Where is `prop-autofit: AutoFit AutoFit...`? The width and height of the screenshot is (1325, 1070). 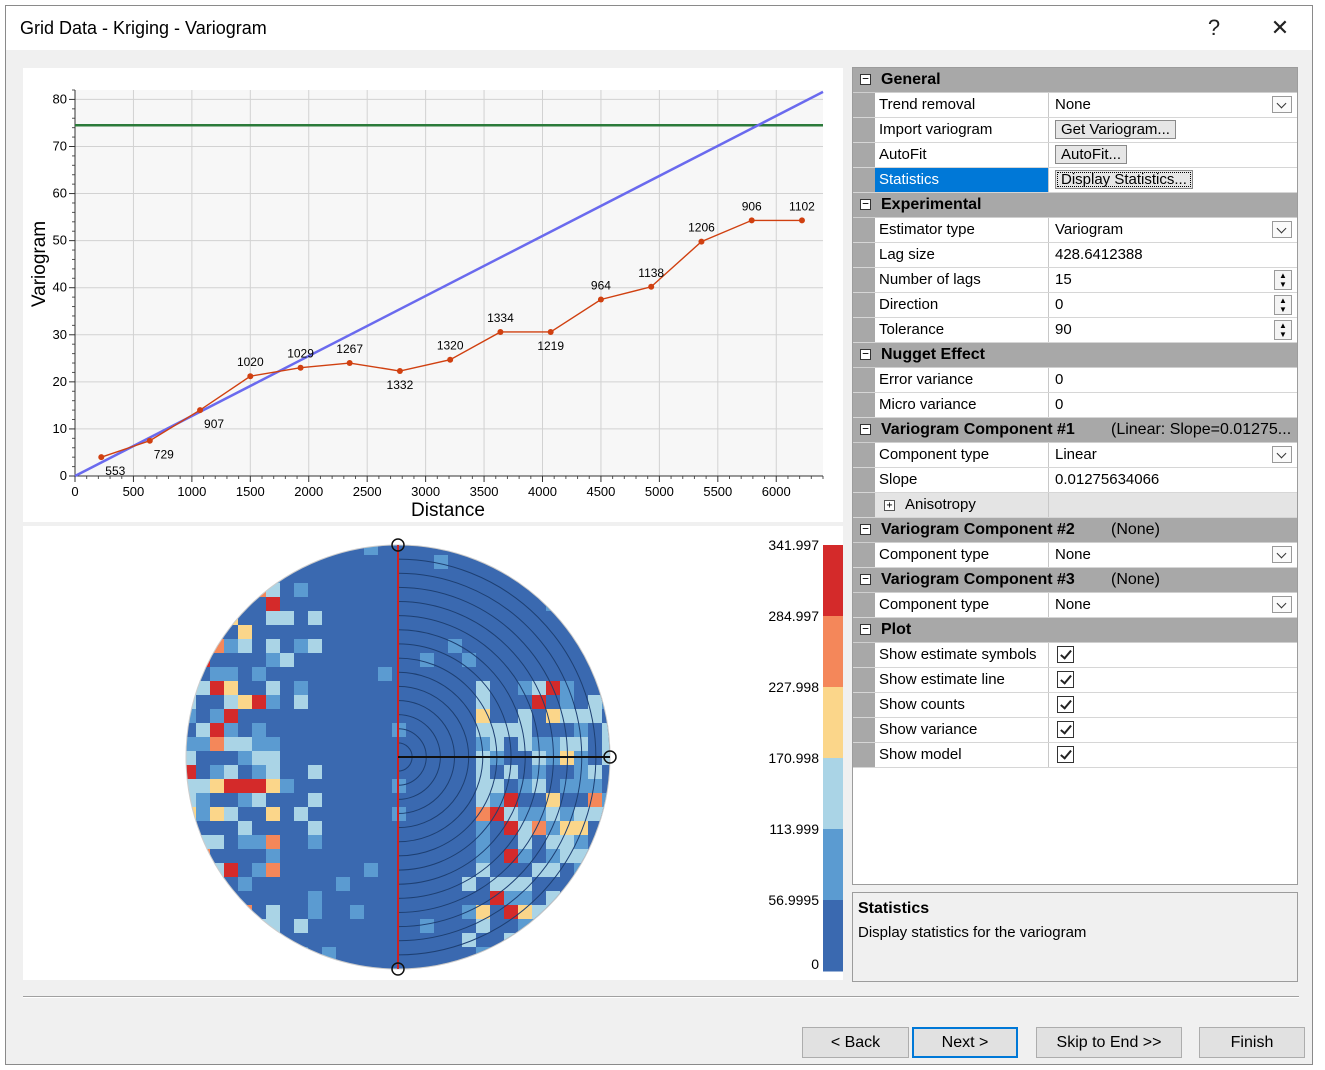 prop-autofit: AutoFit AutoFit... is located at coordinates (1075, 155).